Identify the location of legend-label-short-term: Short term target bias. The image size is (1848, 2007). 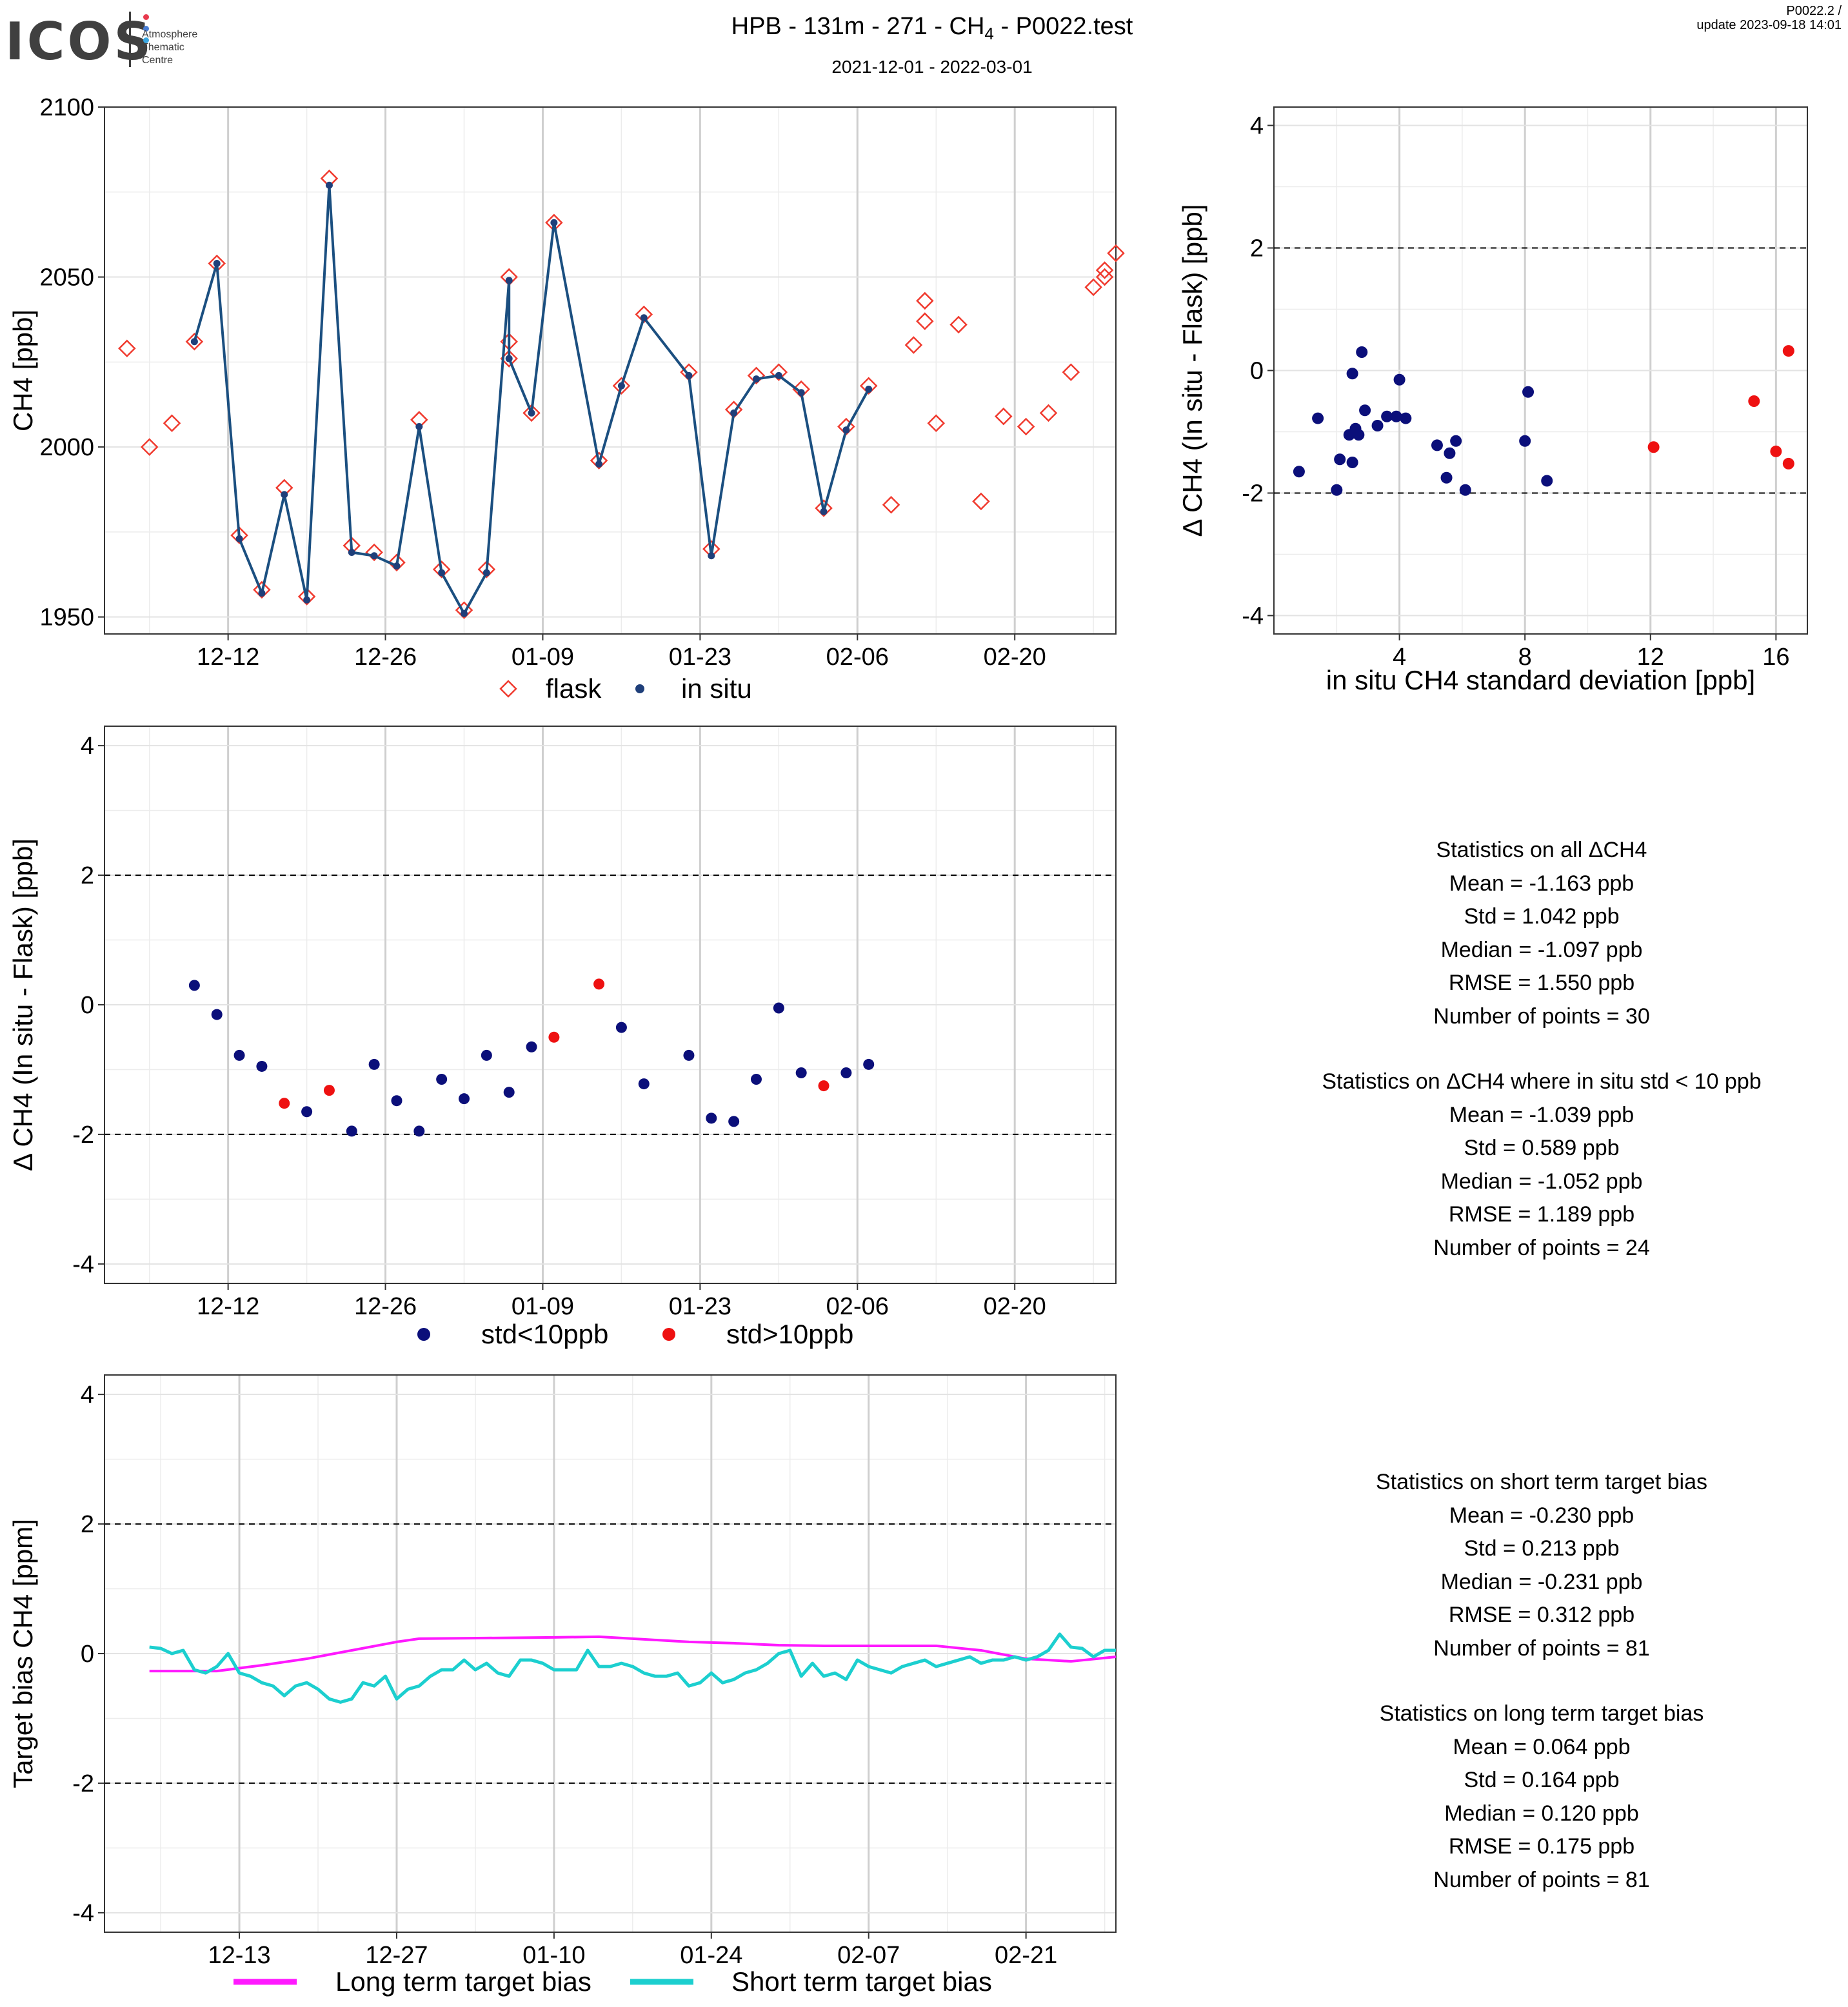
(862, 1981).